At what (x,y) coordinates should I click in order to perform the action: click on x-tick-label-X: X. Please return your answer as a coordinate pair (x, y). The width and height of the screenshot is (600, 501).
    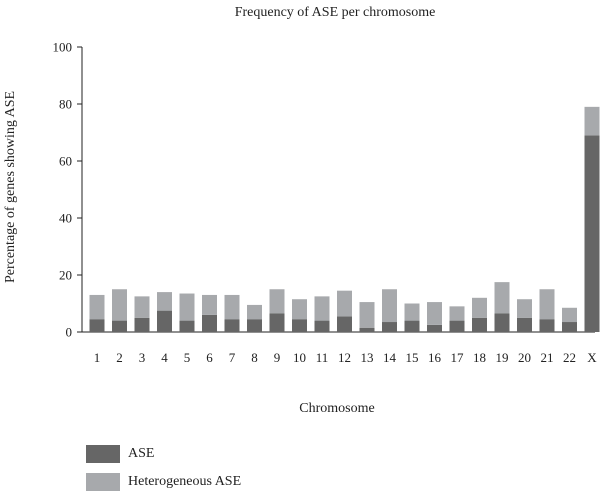
    Looking at the image, I should click on (592, 357).